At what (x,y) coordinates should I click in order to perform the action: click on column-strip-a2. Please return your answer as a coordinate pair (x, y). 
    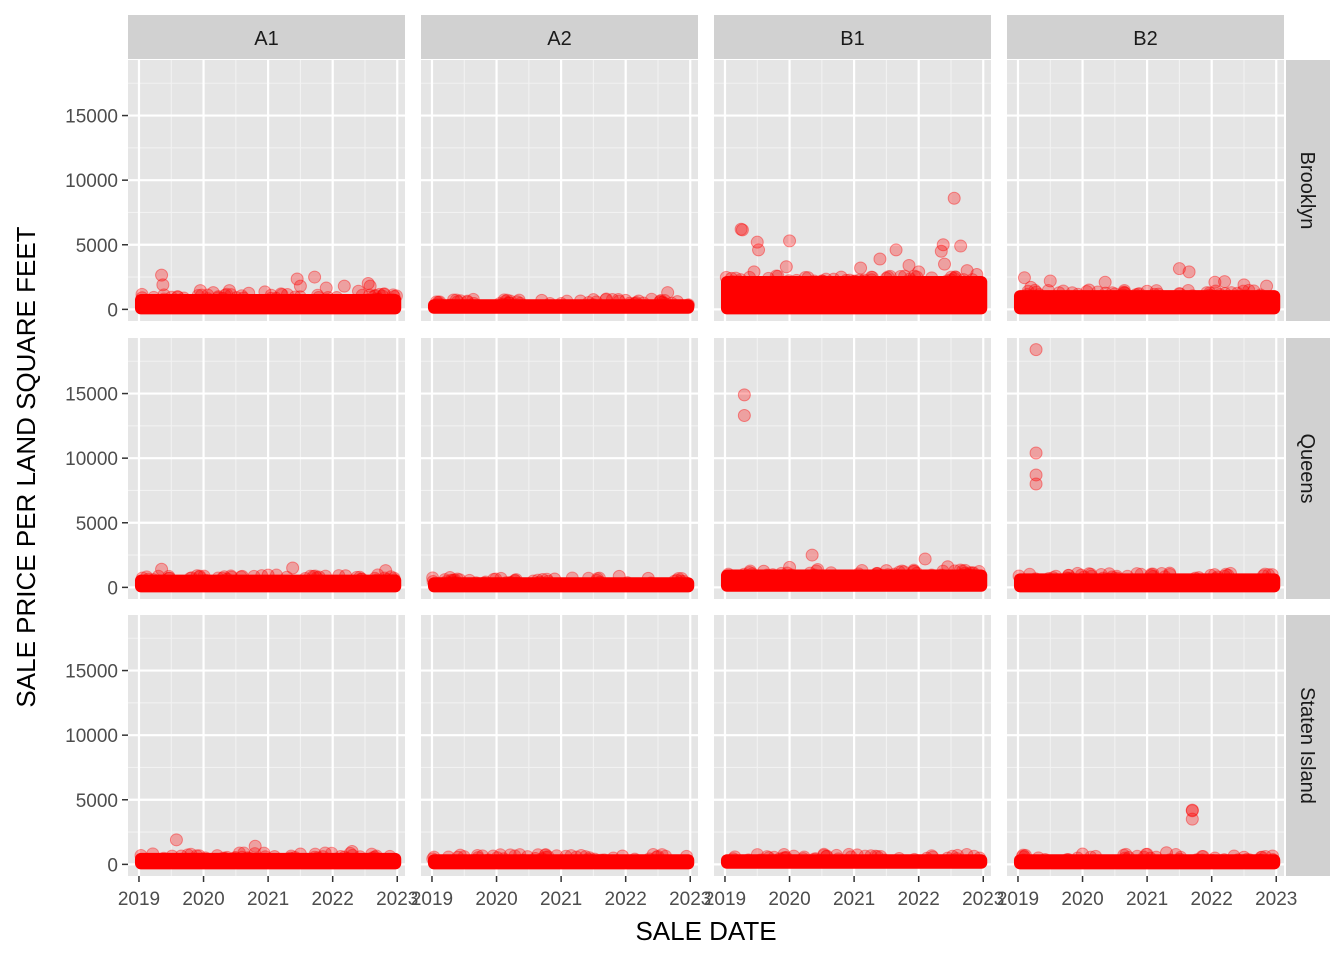
    Looking at the image, I should click on (559, 37).